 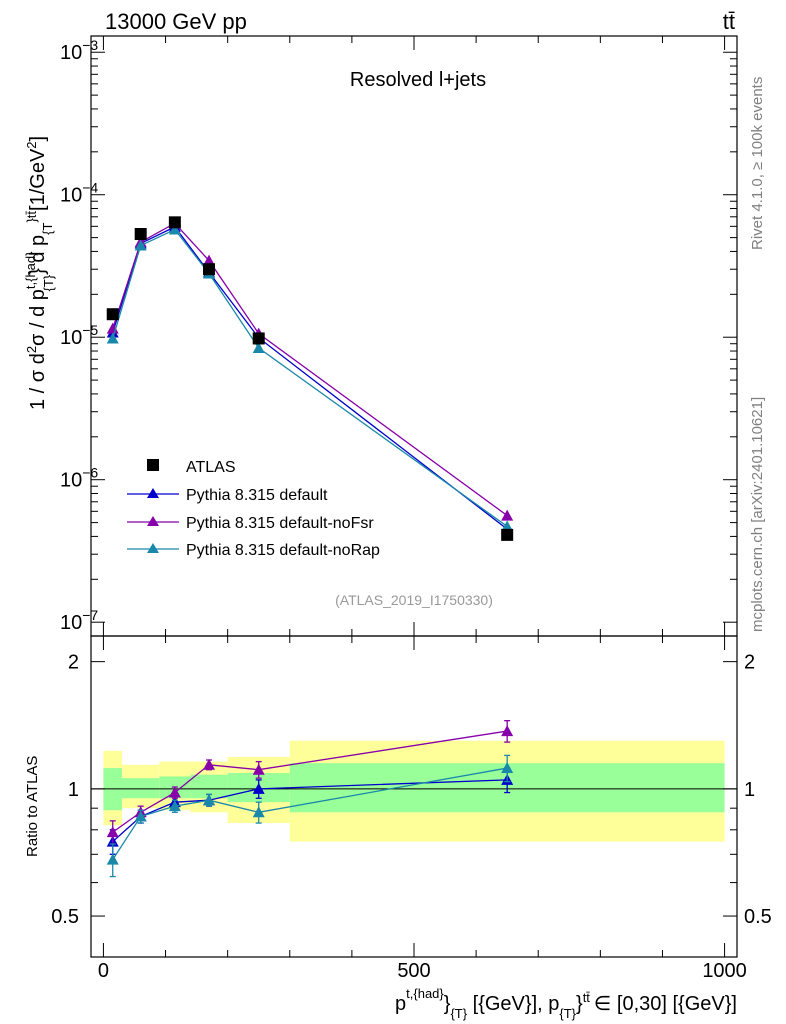 I want to click on main-y-tick-label: 10⁻⁷, so click(x=79, y=620).